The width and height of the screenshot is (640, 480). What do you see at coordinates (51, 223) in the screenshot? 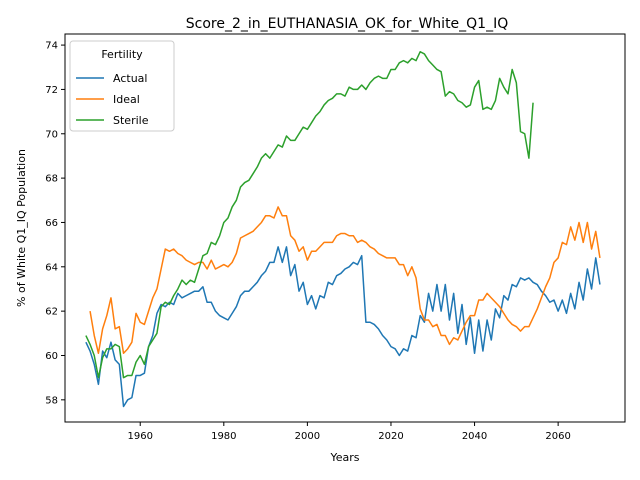
I see `y-tick-label: 66` at bounding box center [51, 223].